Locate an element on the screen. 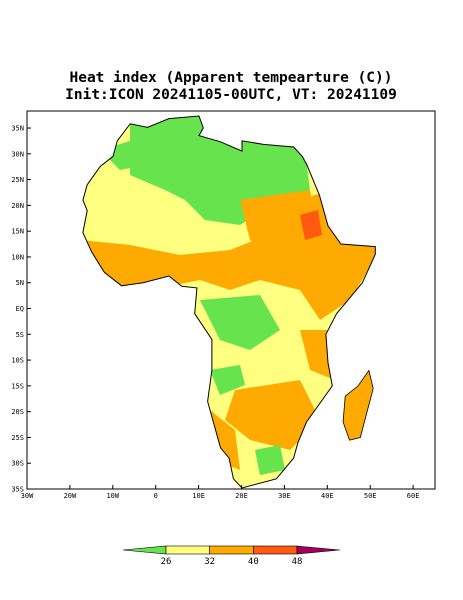 This screenshot has height=600, width=463. y-tick-label: 5S is located at coordinates (20, 335).